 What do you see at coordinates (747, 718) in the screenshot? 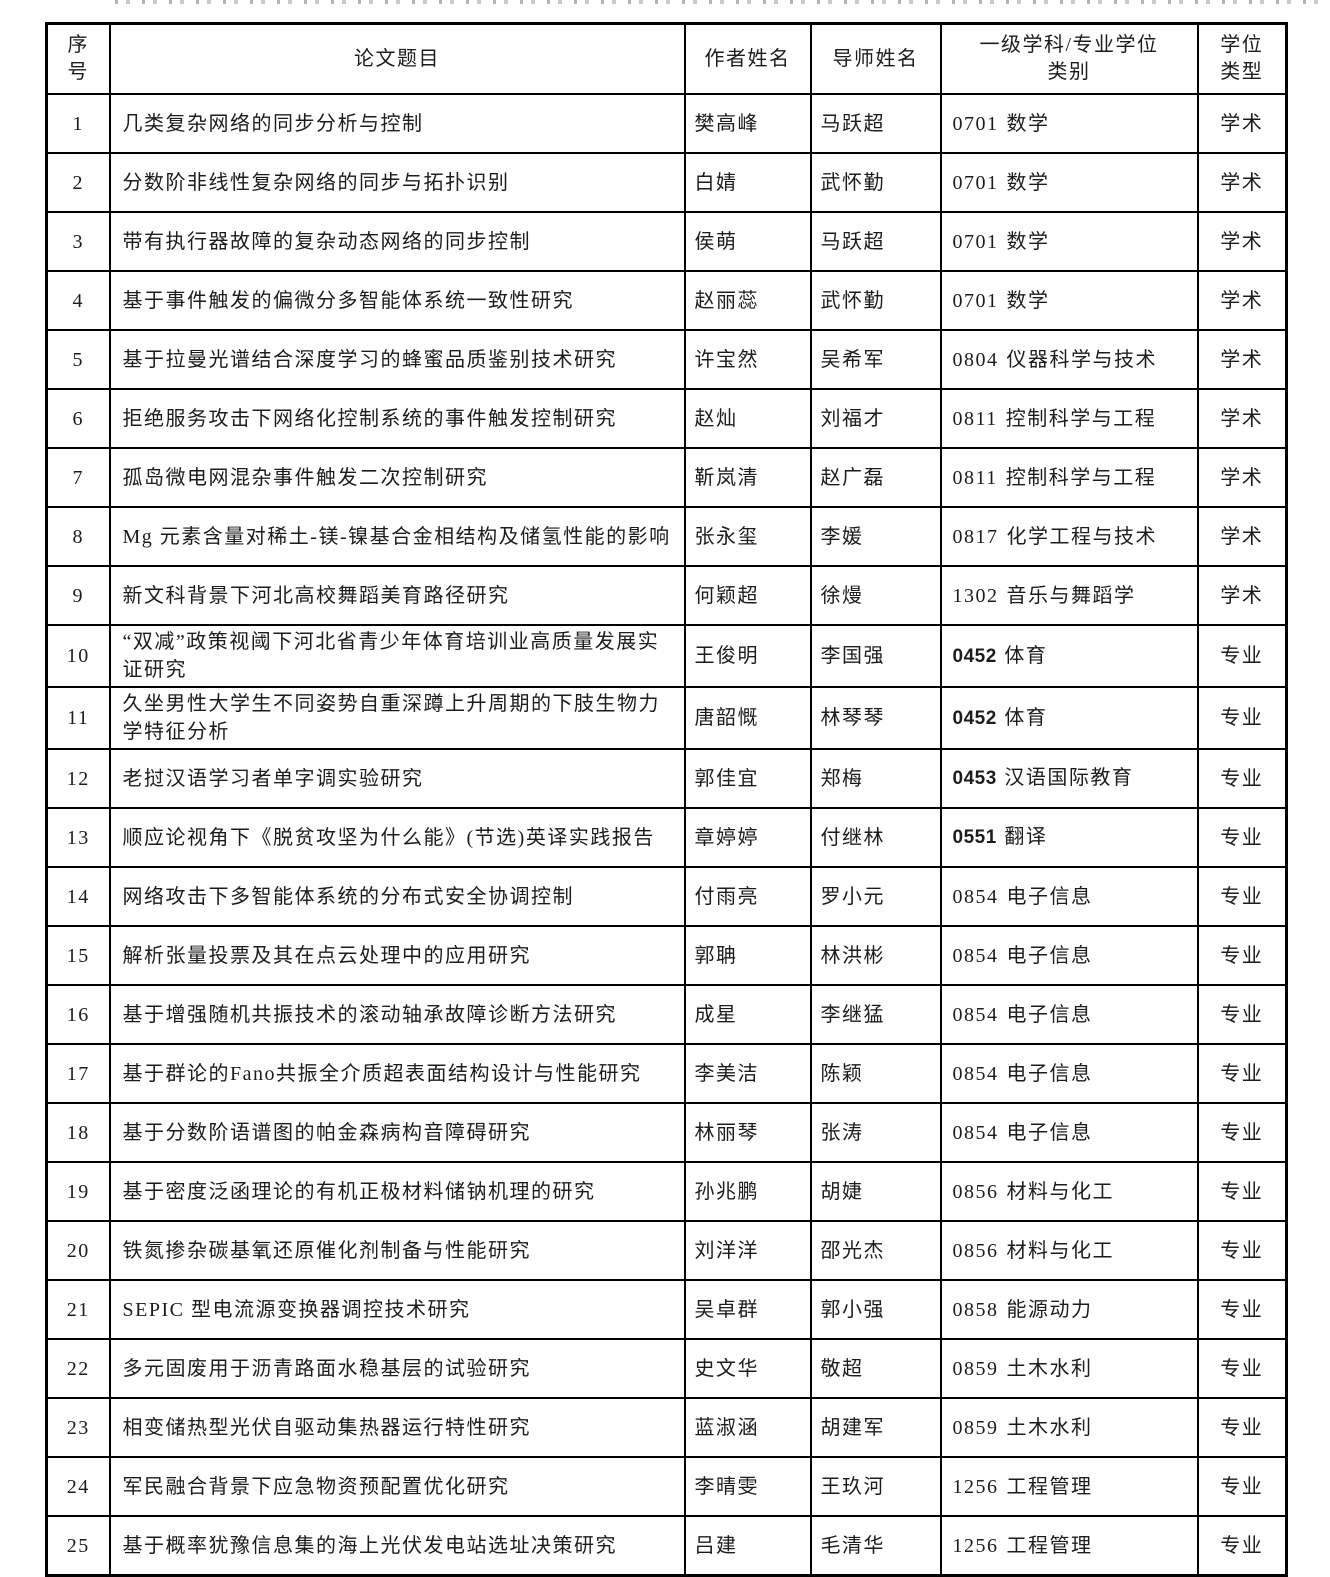
I see `author-name-cell: 唐韶慨` at bounding box center [747, 718].